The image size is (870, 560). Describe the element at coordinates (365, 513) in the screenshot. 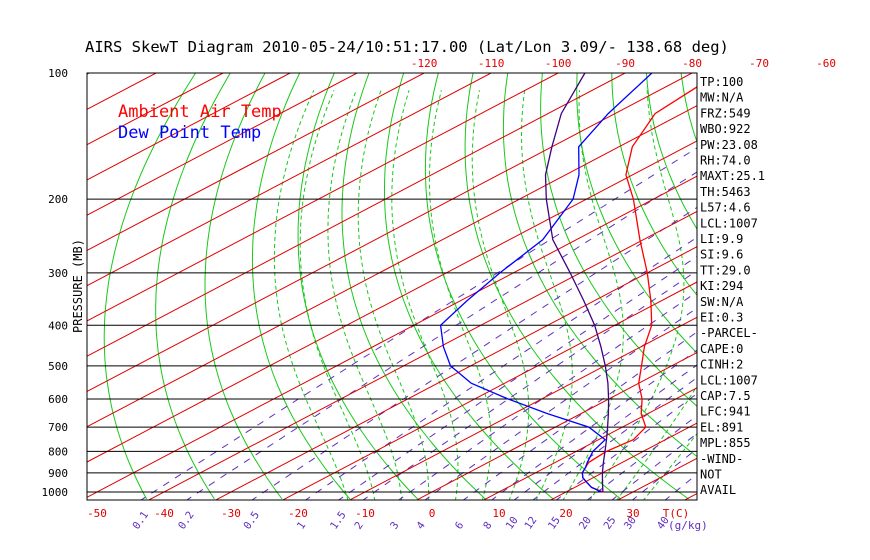

I see `temp-bottom-tick-label: -10` at that location.